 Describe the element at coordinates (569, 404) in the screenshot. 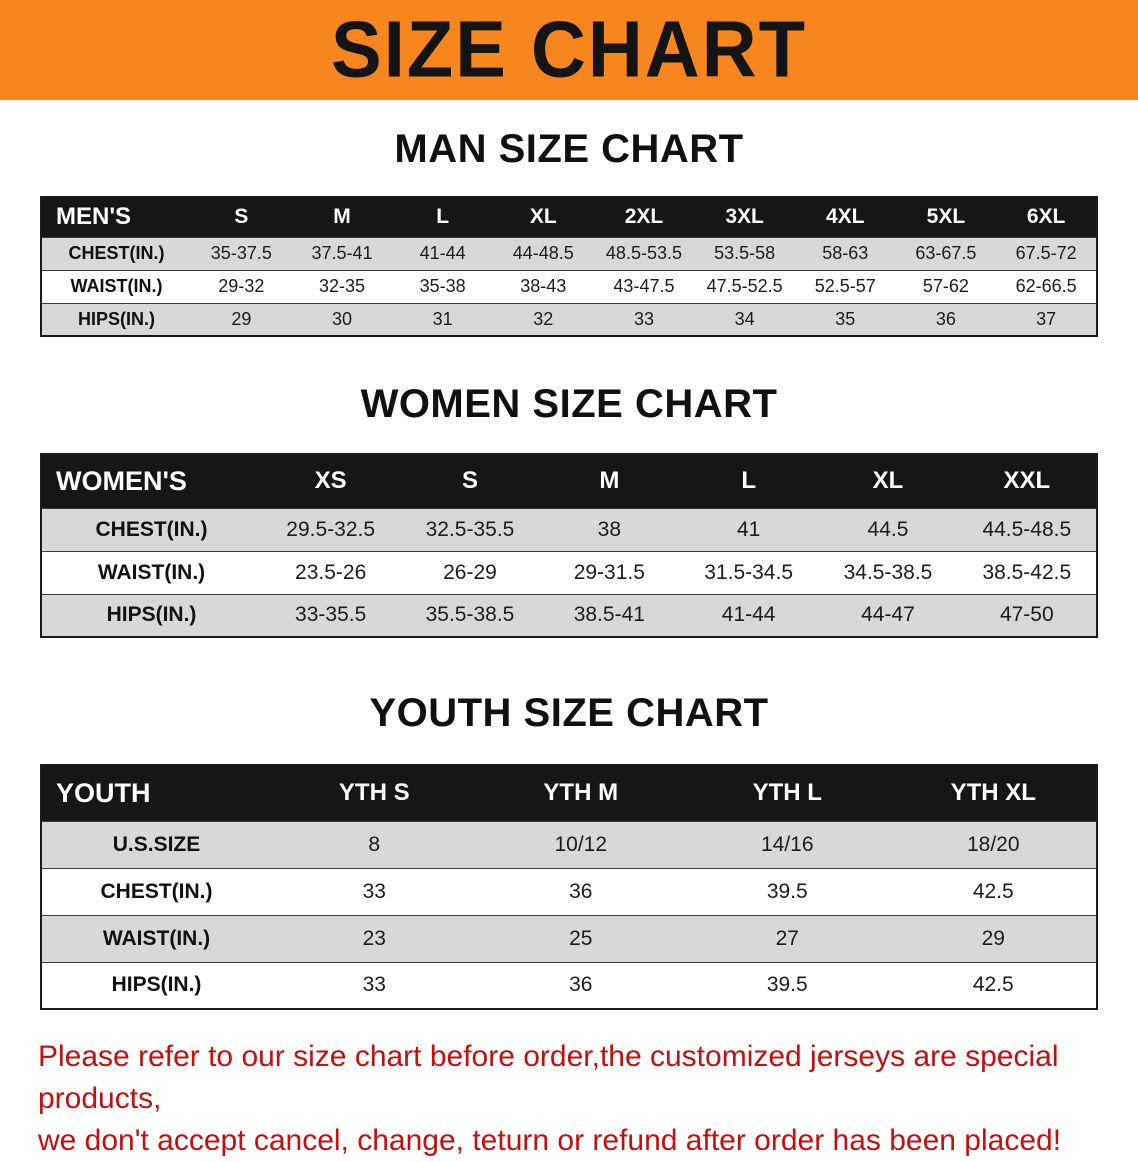

I see `women-section-heading: WOMEN SIZE CHART` at that location.